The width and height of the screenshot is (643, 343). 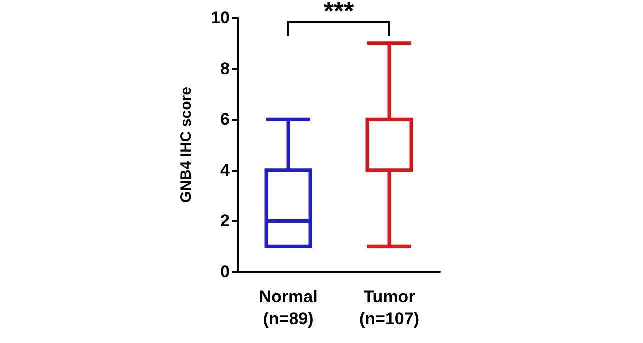 I want to click on x-tick-label: Normal (n=89), so click(x=288, y=308).